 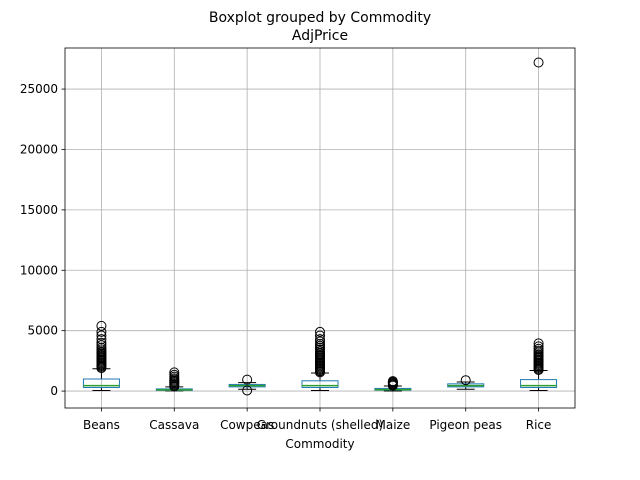 What do you see at coordinates (39, 210) in the screenshot?
I see `y-tick-label: 15000` at bounding box center [39, 210].